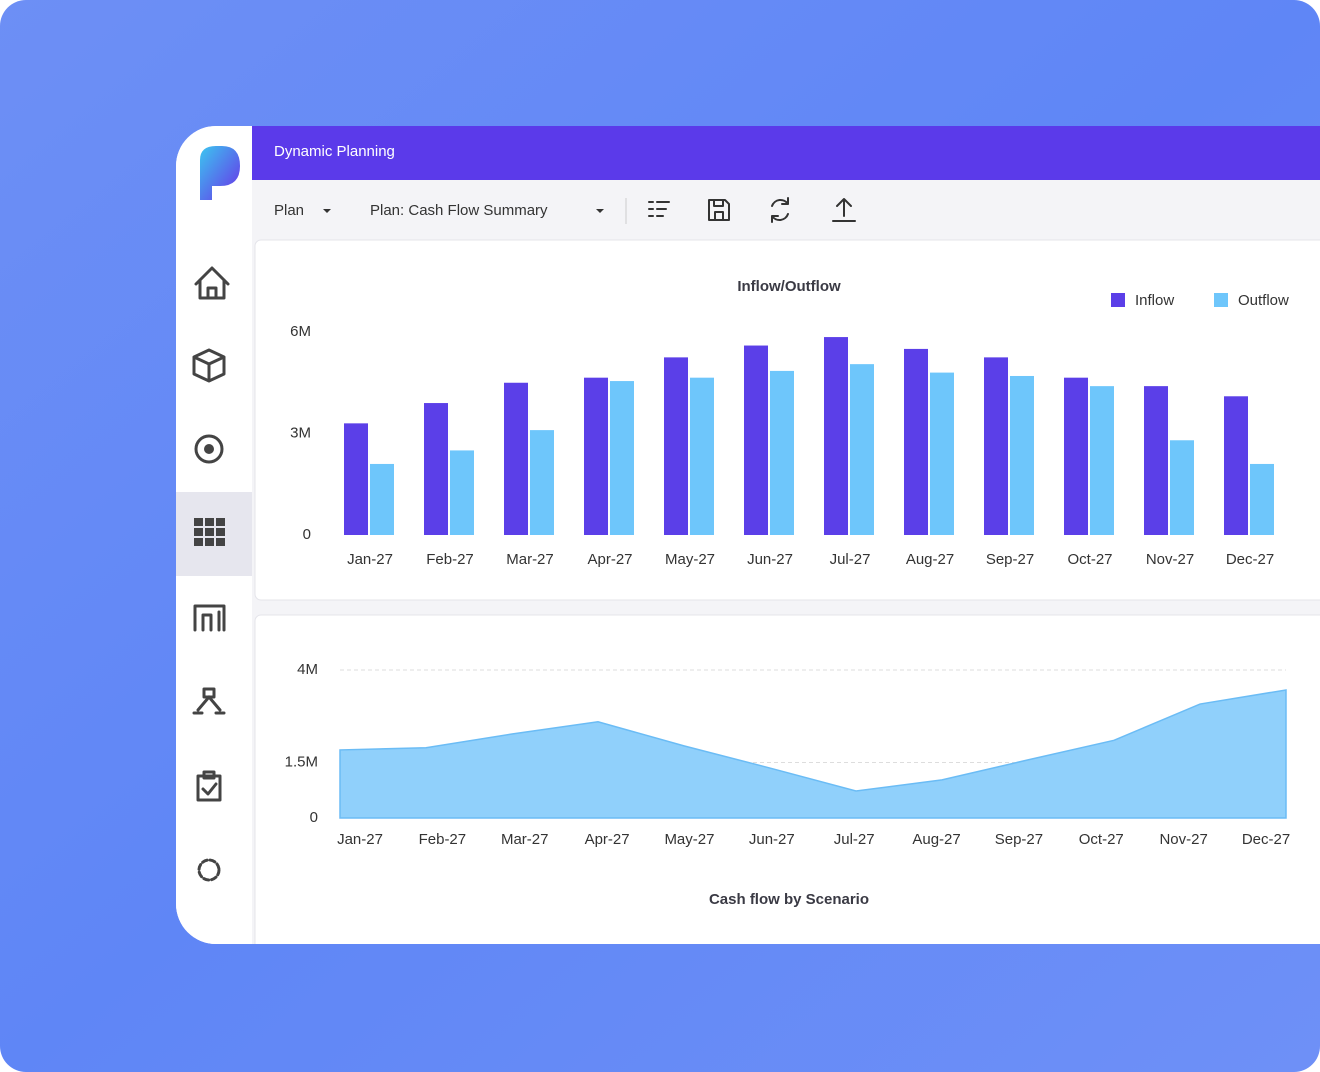  What do you see at coordinates (789, 899) in the screenshot?
I see `chart-title: Cash flow by Scenario` at bounding box center [789, 899].